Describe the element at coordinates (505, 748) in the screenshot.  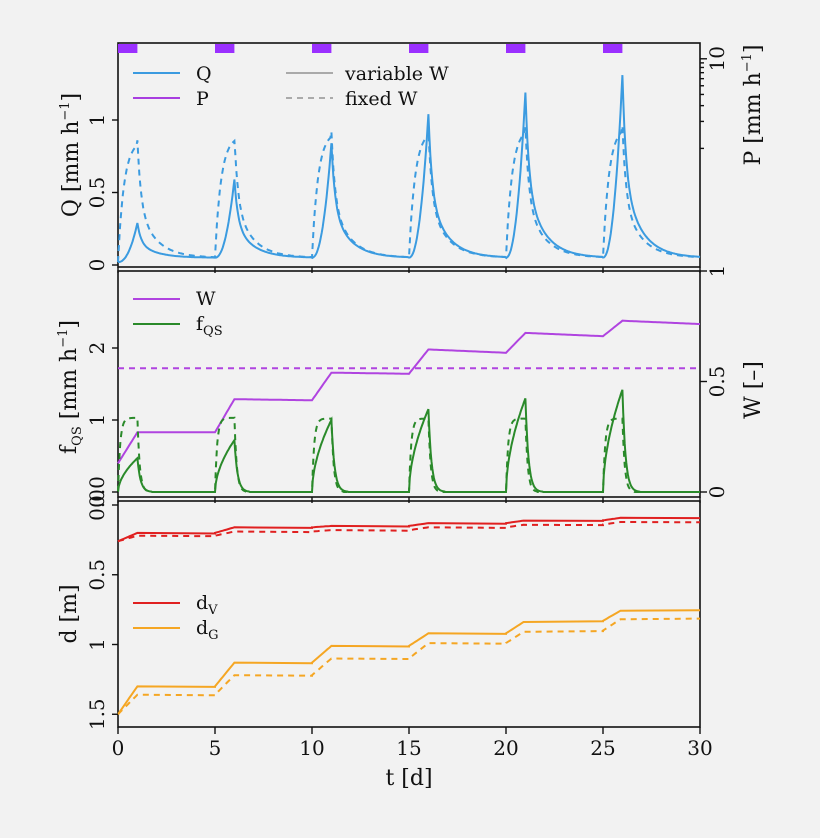
I see `x-tick-label-4: 20` at that location.